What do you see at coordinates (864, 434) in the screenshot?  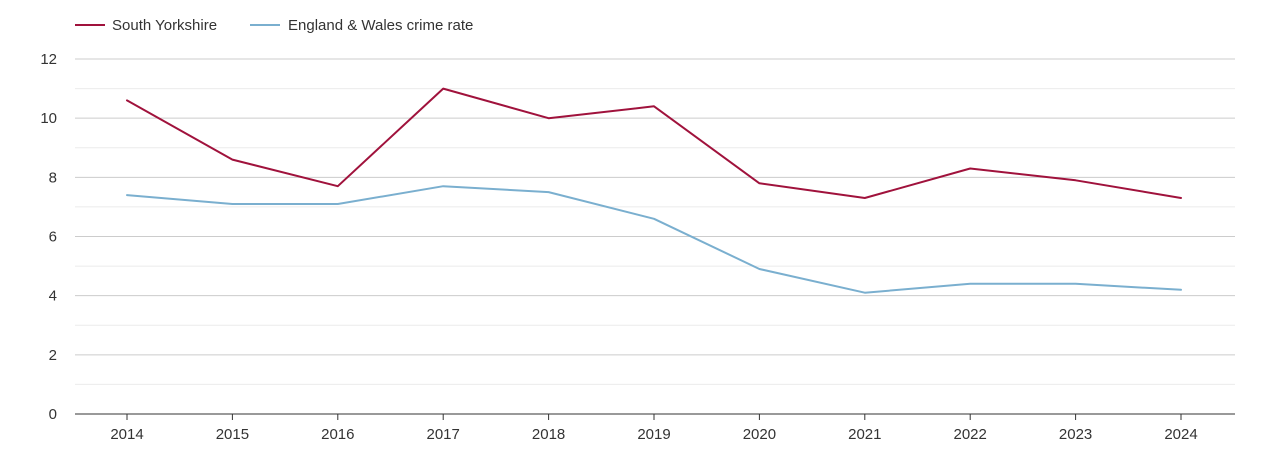 I see `x-tick-label: 2021` at bounding box center [864, 434].